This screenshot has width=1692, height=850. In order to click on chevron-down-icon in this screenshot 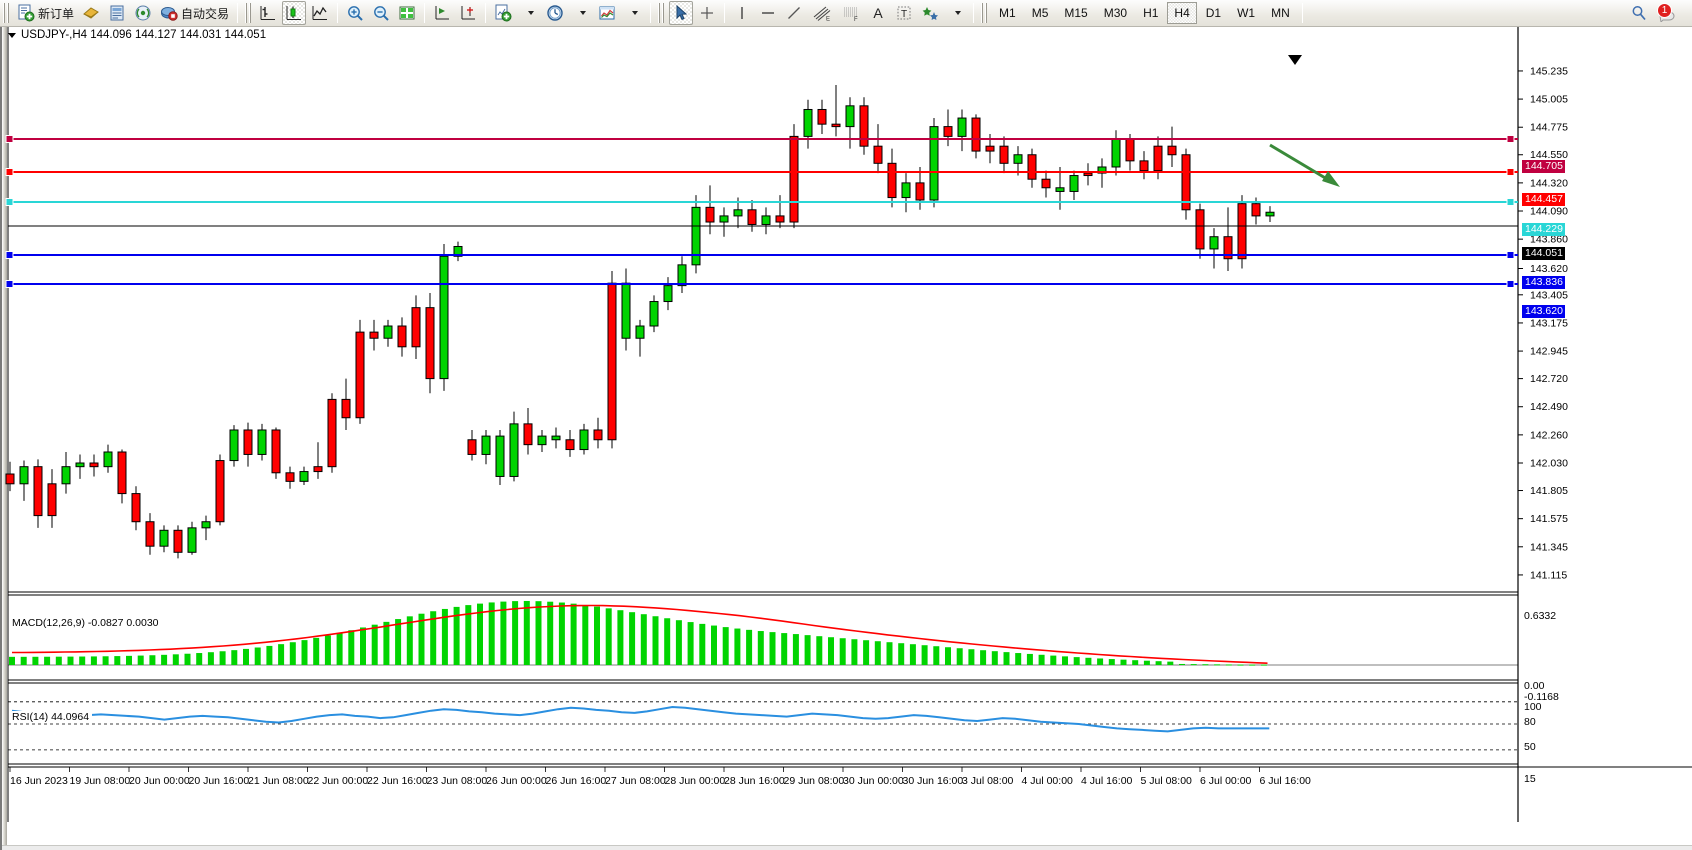, I will do `click(12, 35)`.